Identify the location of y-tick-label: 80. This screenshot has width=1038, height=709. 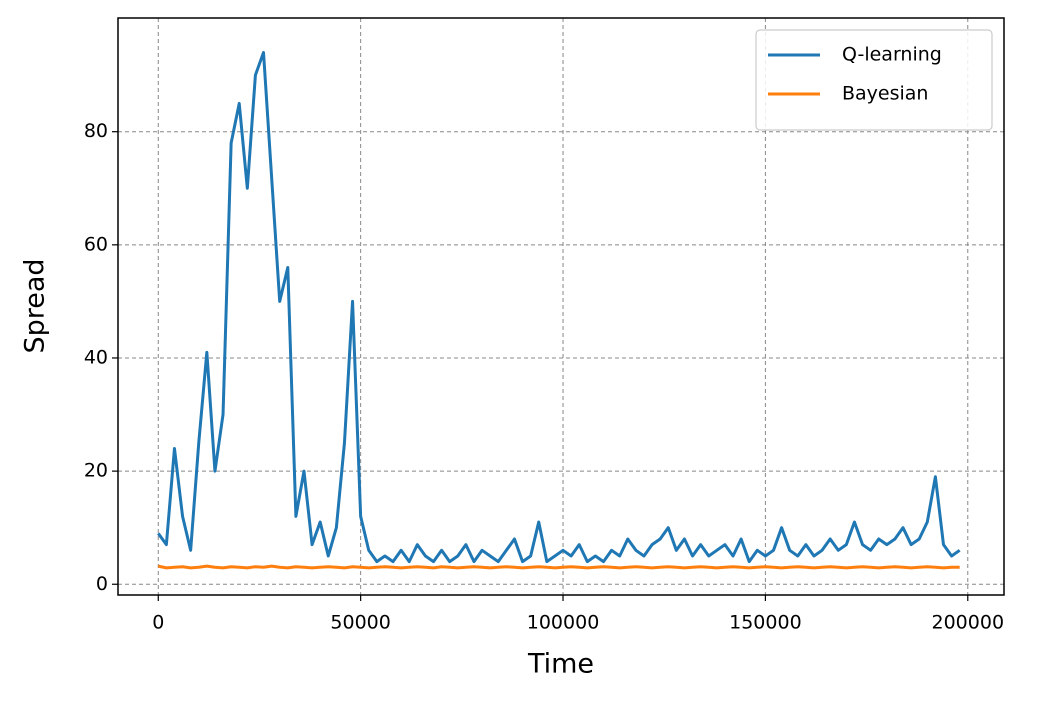
(96, 131).